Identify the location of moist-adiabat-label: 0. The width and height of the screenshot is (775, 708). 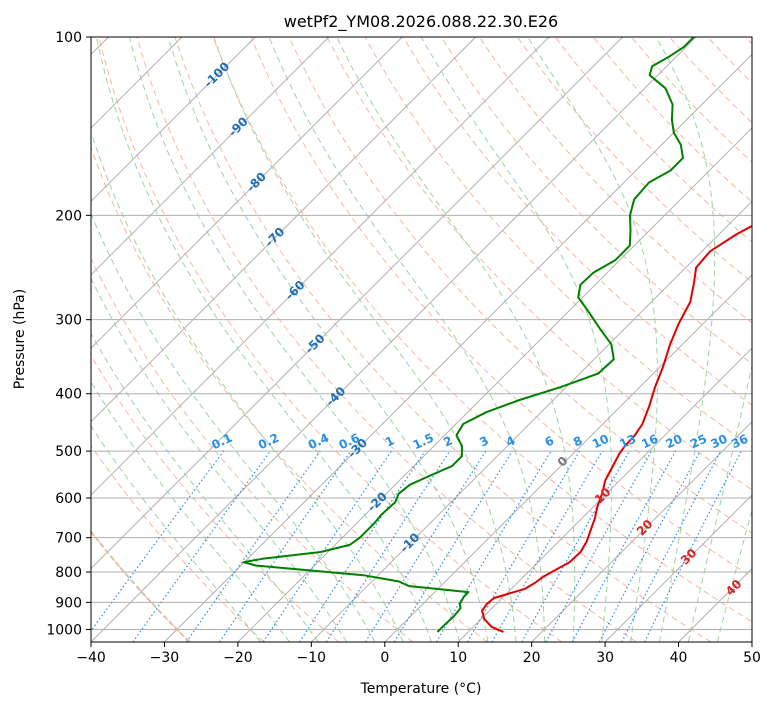
(563, 462).